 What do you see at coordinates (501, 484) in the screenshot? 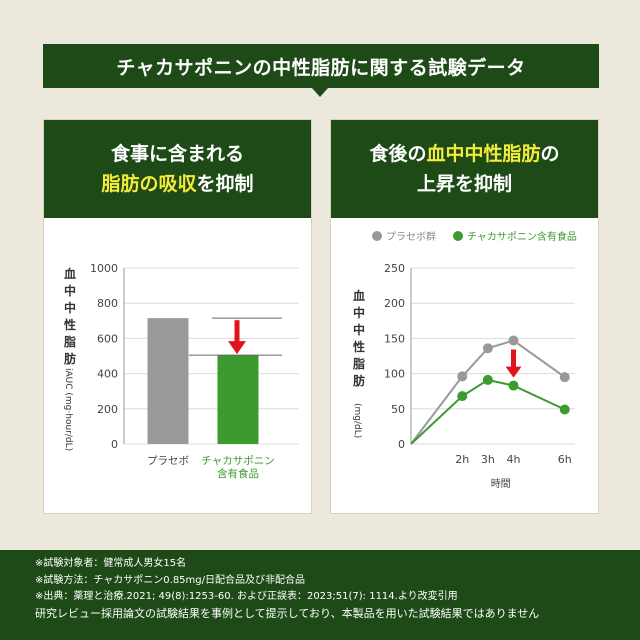
I see `line-xlabel: 時間` at bounding box center [501, 484].